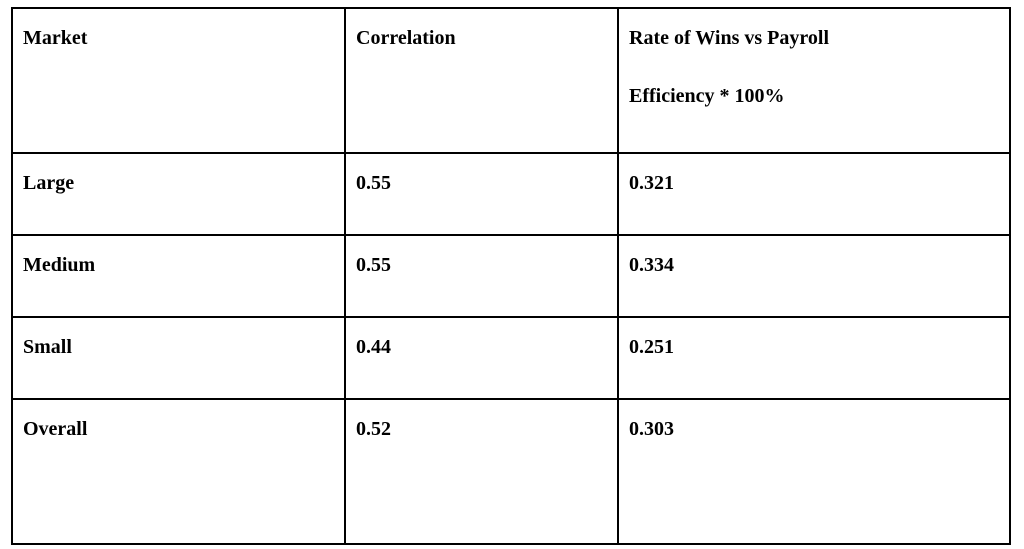 This screenshot has height=549, width=1024. What do you see at coordinates (814, 276) in the screenshot?
I see `rate-cell: 0.334` at bounding box center [814, 276].